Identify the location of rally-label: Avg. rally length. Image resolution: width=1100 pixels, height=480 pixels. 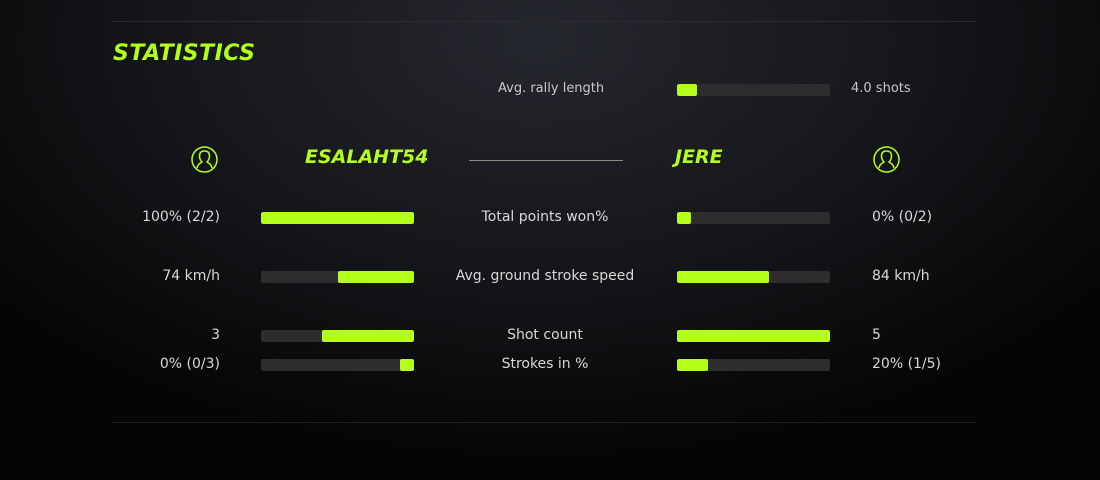
(551, 88).